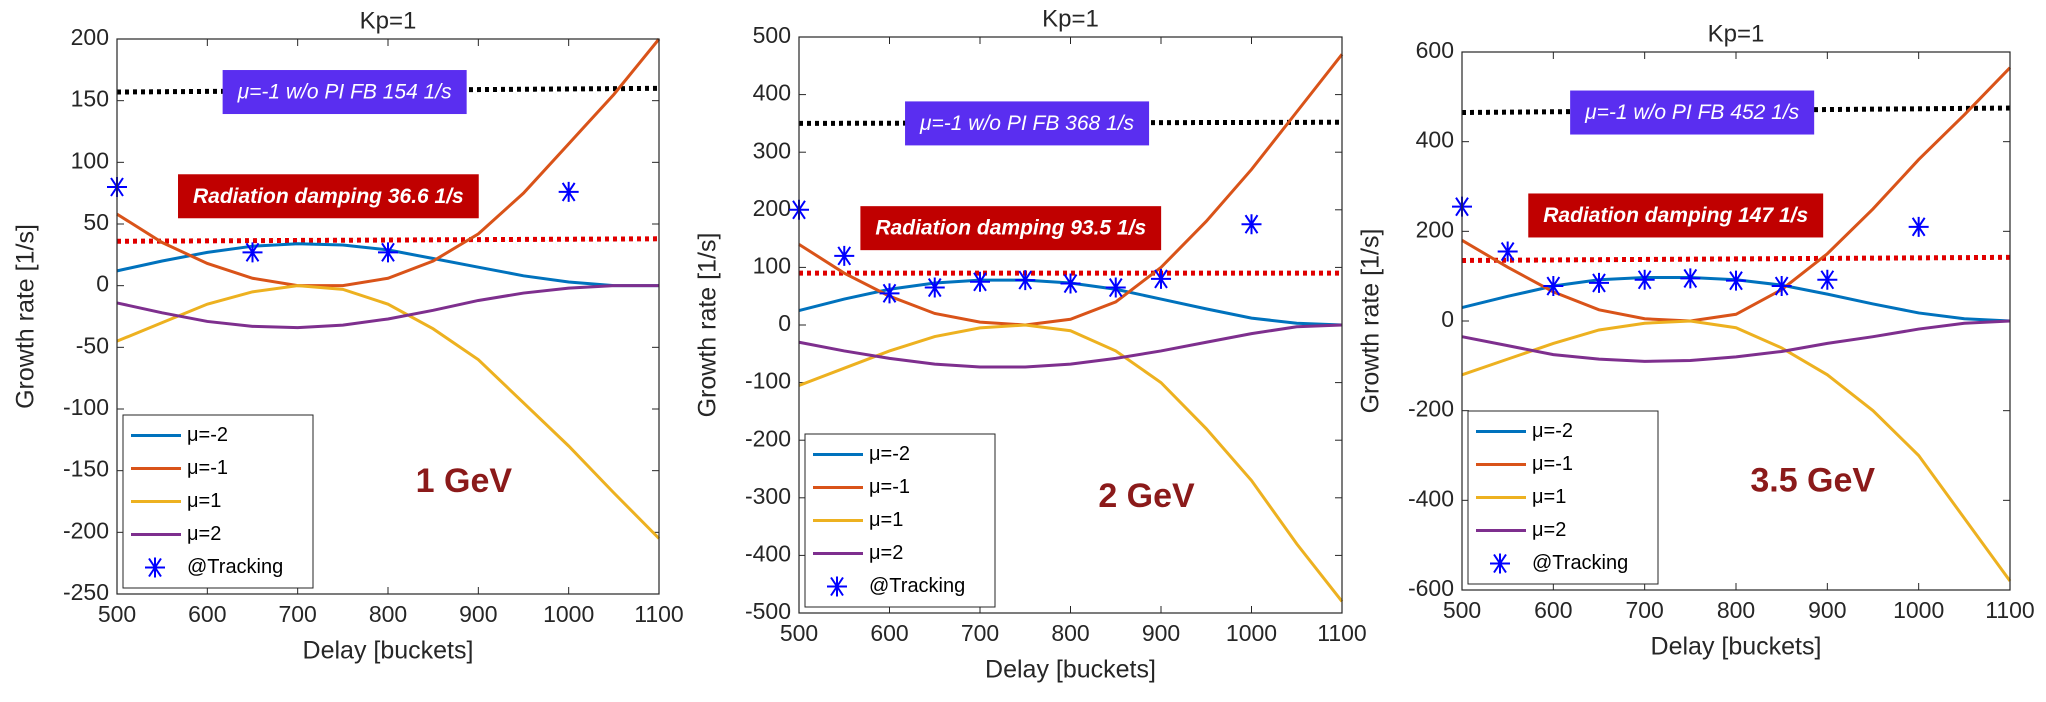 This screenshot has width=2046, height=702. Describe the element at coordinates (772, 35) in the screenshot. I see `y-tick-label: 500` at that location.